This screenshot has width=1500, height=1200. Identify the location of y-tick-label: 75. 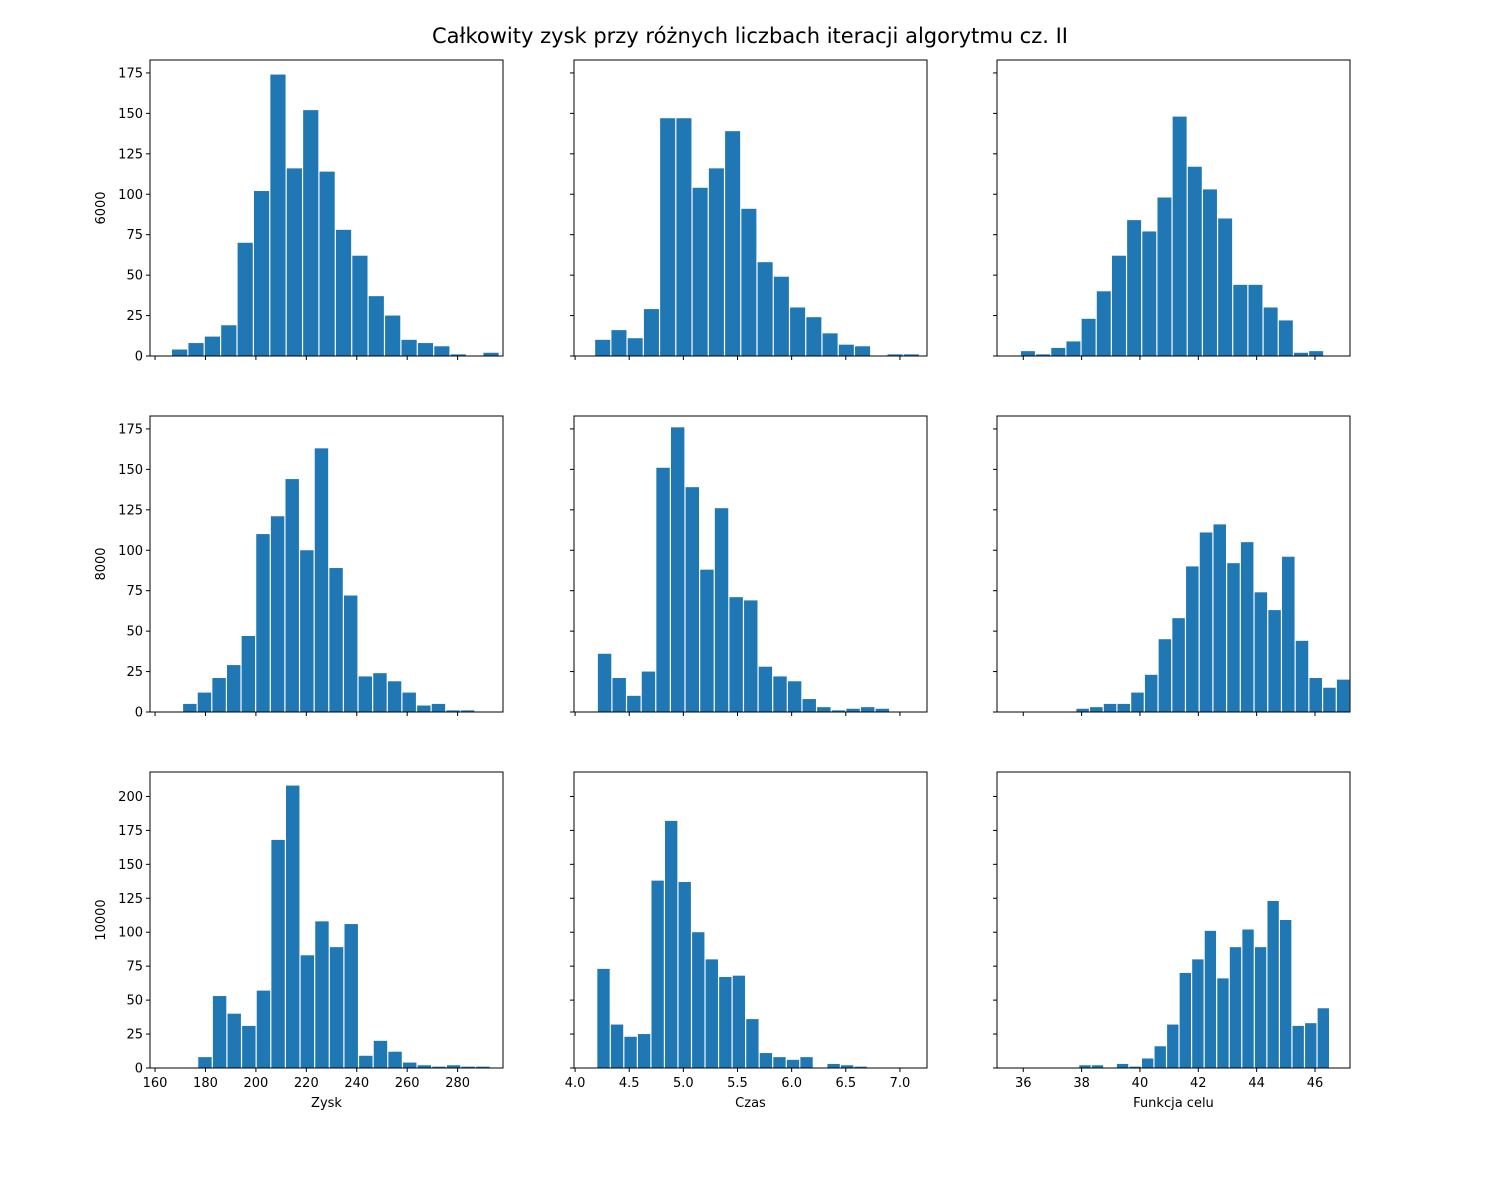
(134, 967).